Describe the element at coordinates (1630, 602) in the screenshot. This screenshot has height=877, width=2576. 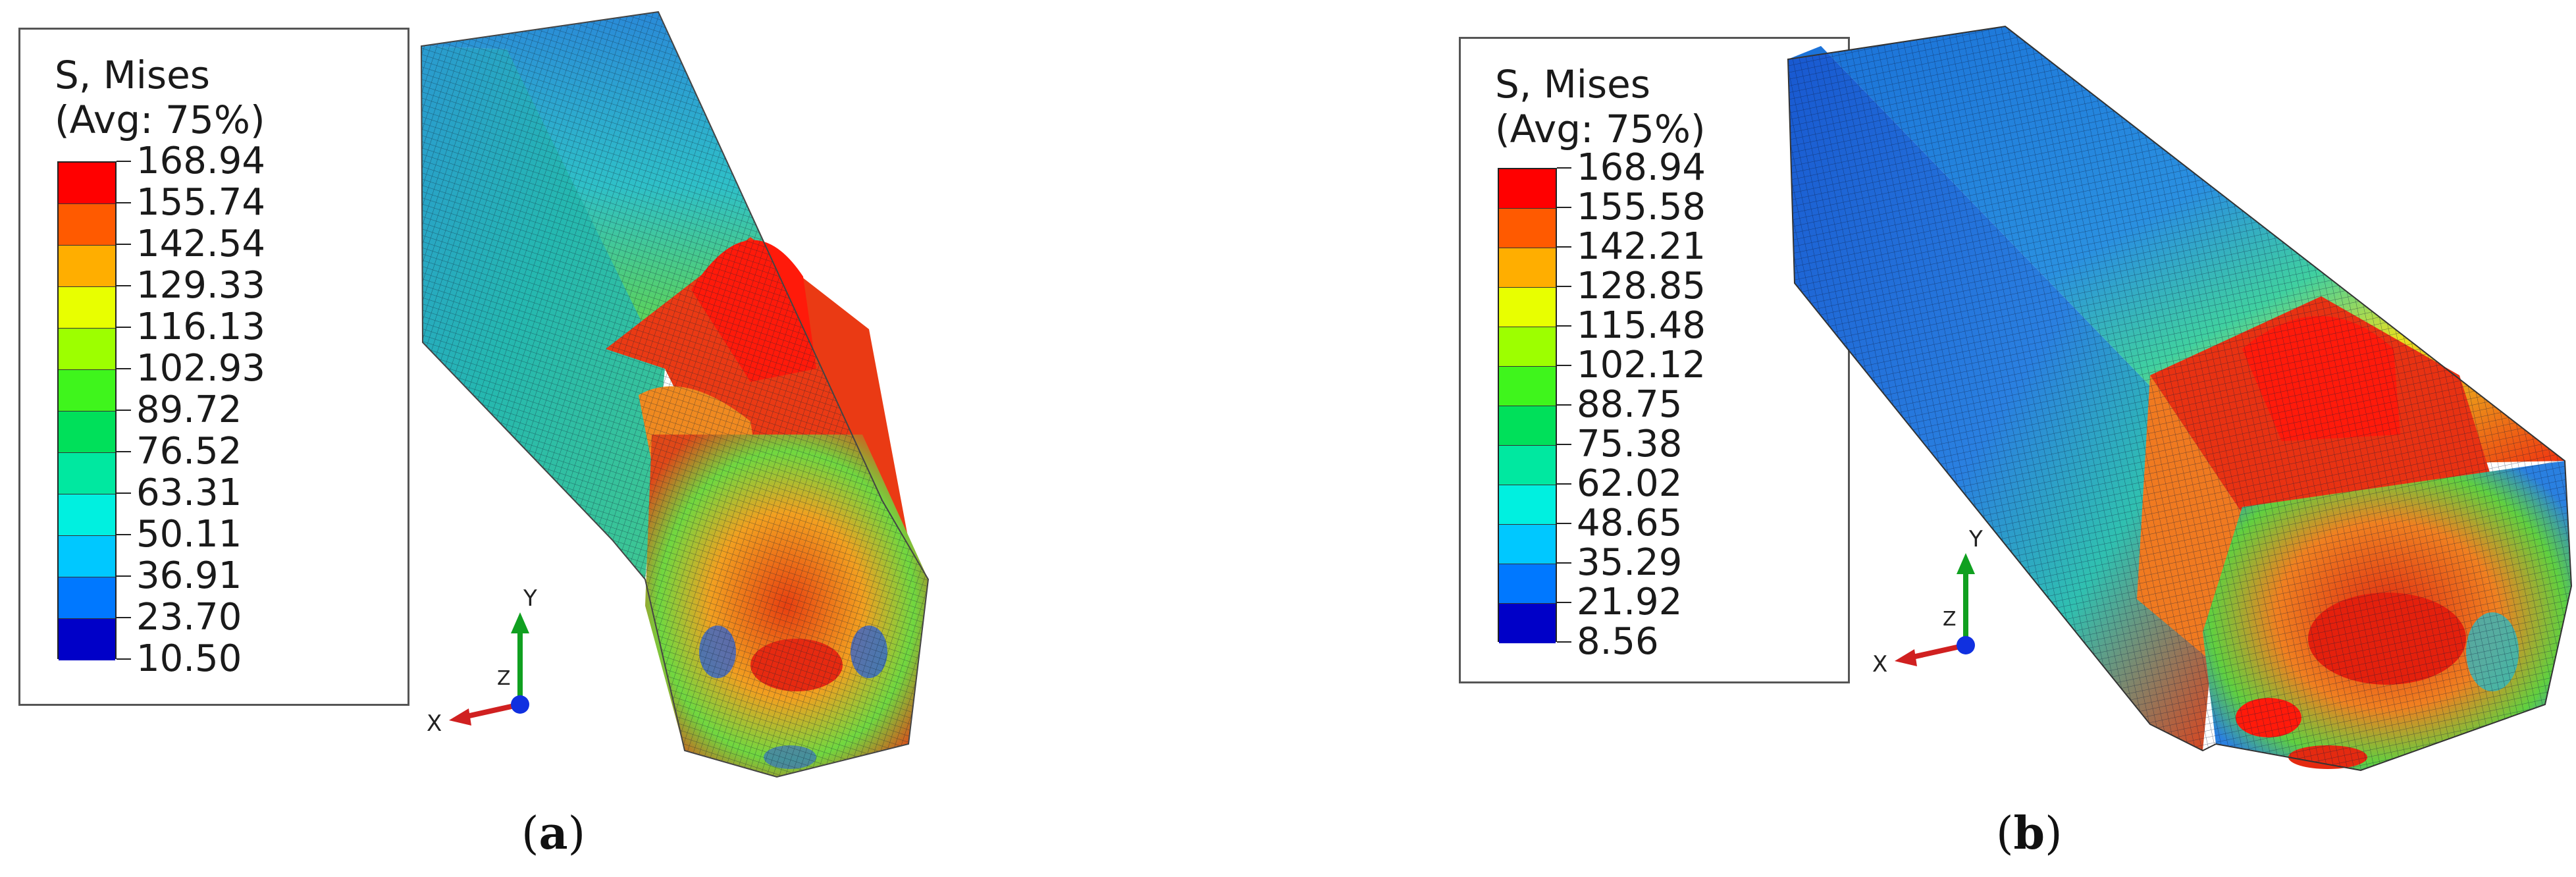
I see `legend-value: 21.92` at that location.